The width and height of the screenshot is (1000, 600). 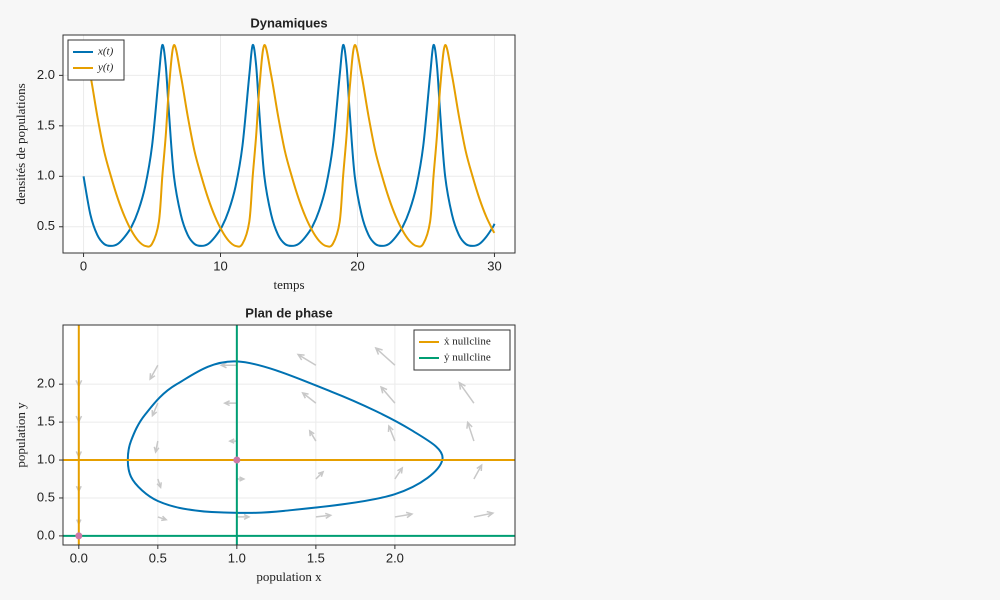 What do you see at coordinates (220, 265) in the screenshot?
I see `x-tick-label: 10` at bounding box center [220, 265].